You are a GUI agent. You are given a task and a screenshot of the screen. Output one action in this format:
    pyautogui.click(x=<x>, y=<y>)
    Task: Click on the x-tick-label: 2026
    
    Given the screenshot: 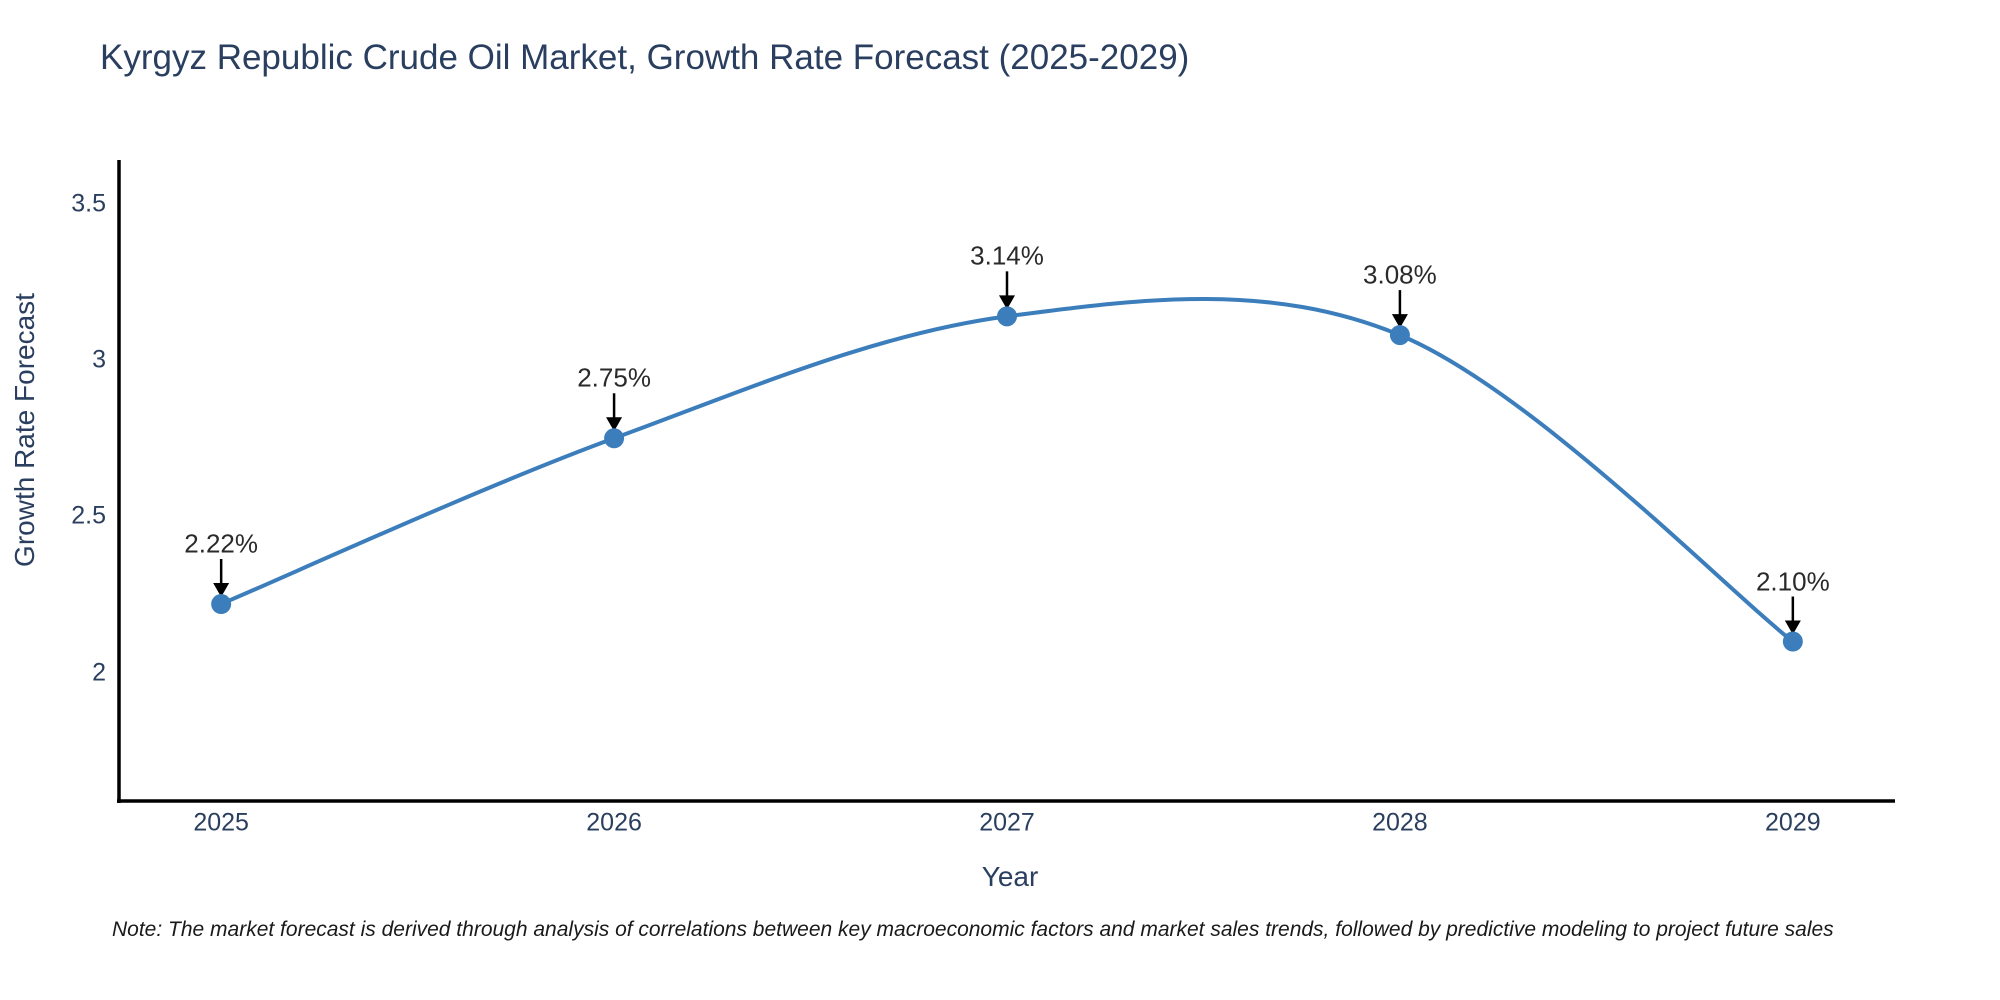 What is the action you would take?
    pyautogui.click(x=614, y=822)
    